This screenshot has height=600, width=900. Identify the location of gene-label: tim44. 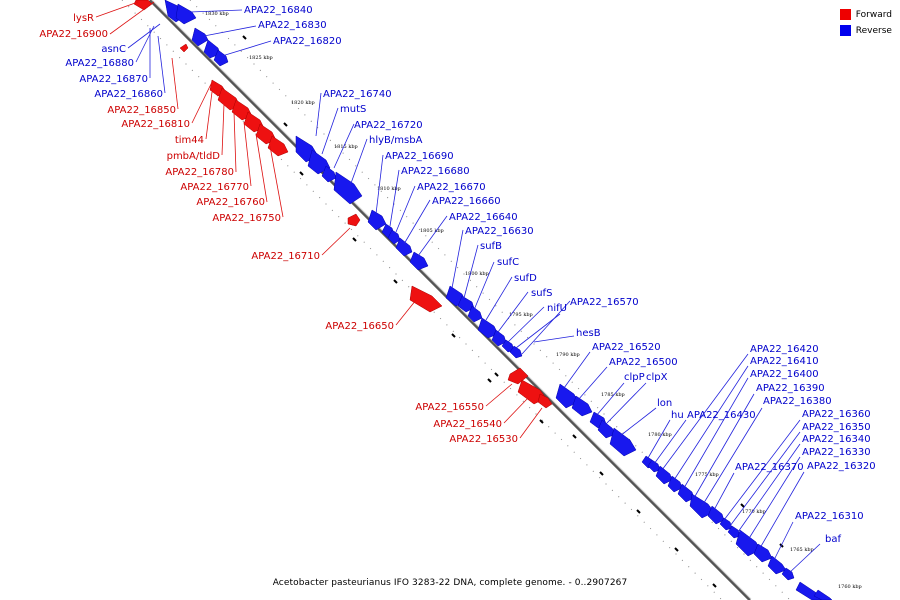
(189, 140).